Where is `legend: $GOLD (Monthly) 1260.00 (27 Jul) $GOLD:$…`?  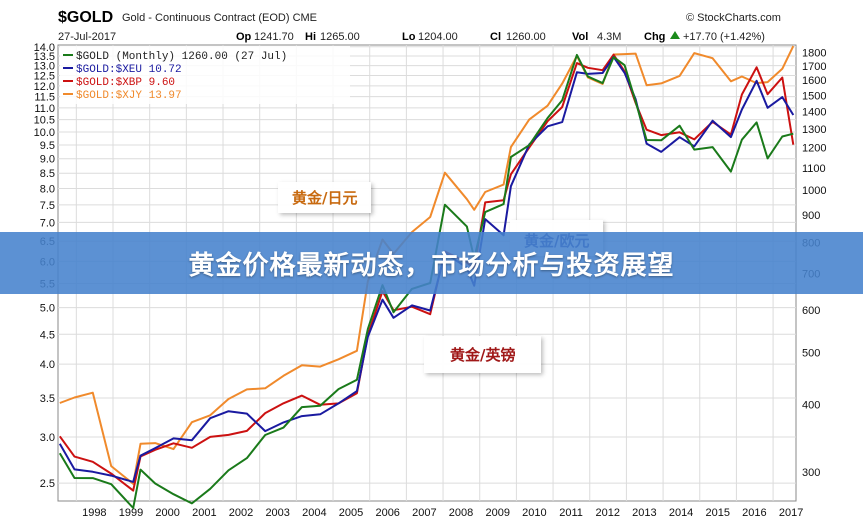 legend: $GOLD (Monthly) 1260.00 (27 Jul) $GOLD:$… is located at coordinates (205, 75).